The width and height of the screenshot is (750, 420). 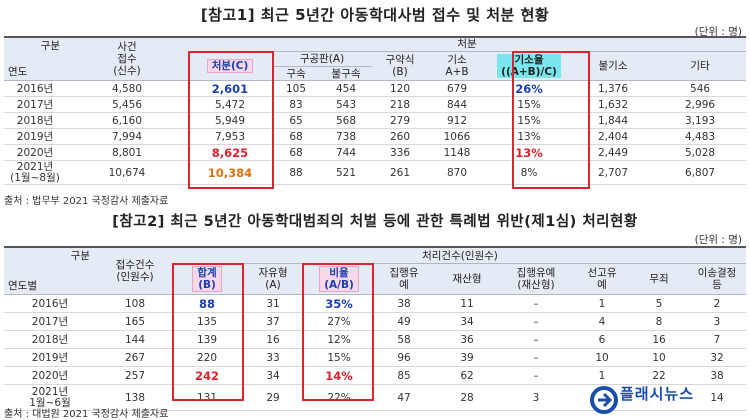 I want to click on table2-col-suspended: 집행유 예, so click(x=404, y=279).